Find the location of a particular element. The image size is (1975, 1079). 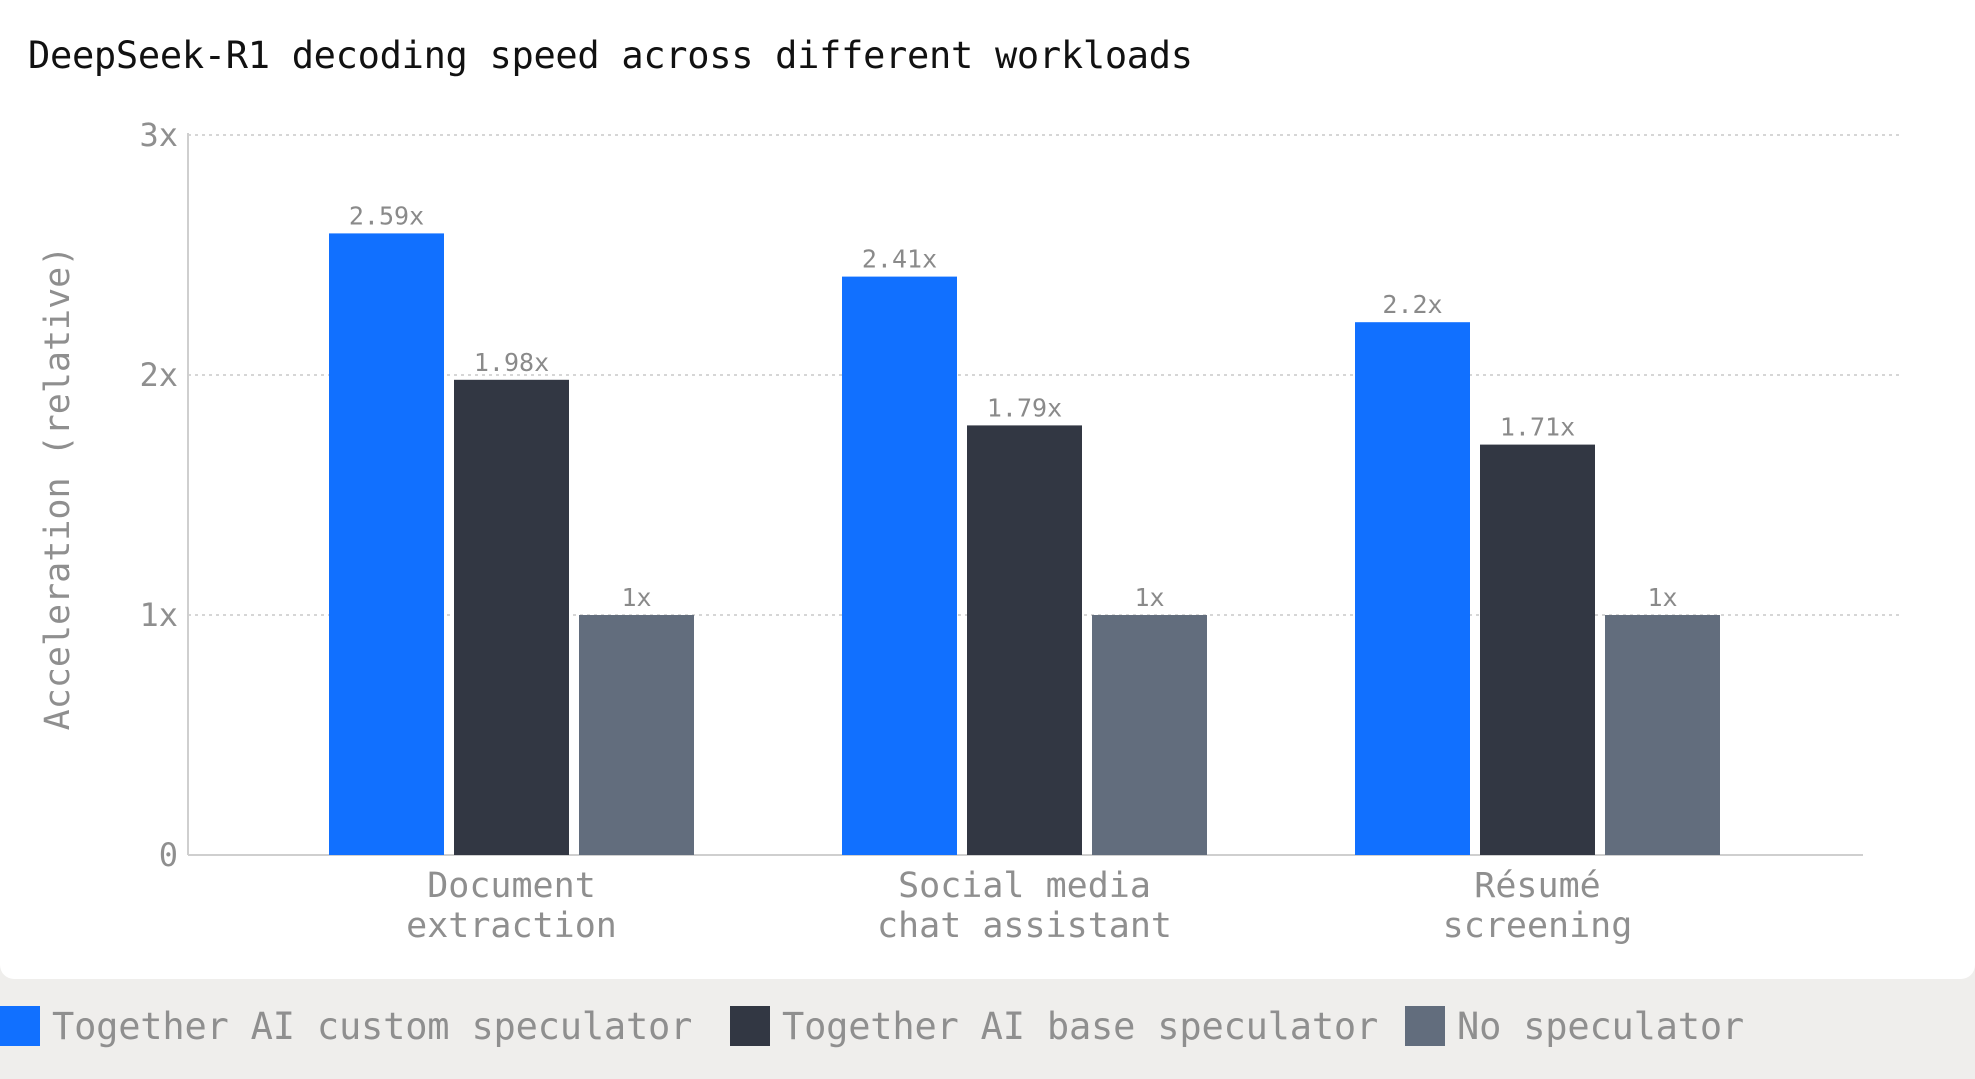

x-category-label: chat assistant is located at coordinates (1024, 926).